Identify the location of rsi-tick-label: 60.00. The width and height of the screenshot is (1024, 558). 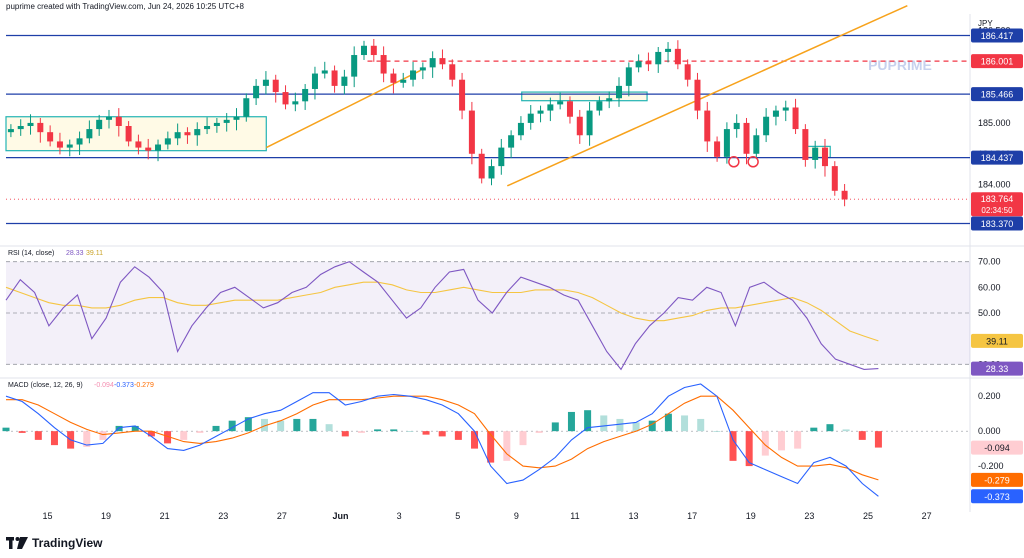
(989, 287).